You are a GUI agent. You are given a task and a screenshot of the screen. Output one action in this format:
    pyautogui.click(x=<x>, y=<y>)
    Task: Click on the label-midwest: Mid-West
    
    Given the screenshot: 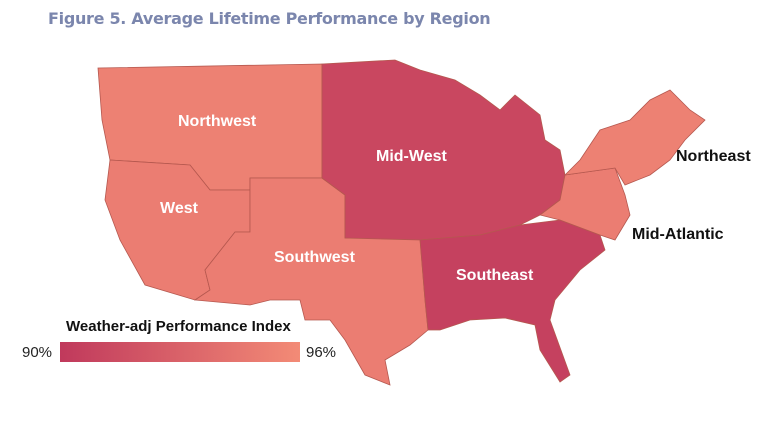 What is the action you would take?
    pyautogui.click(x=411, y=156)
    